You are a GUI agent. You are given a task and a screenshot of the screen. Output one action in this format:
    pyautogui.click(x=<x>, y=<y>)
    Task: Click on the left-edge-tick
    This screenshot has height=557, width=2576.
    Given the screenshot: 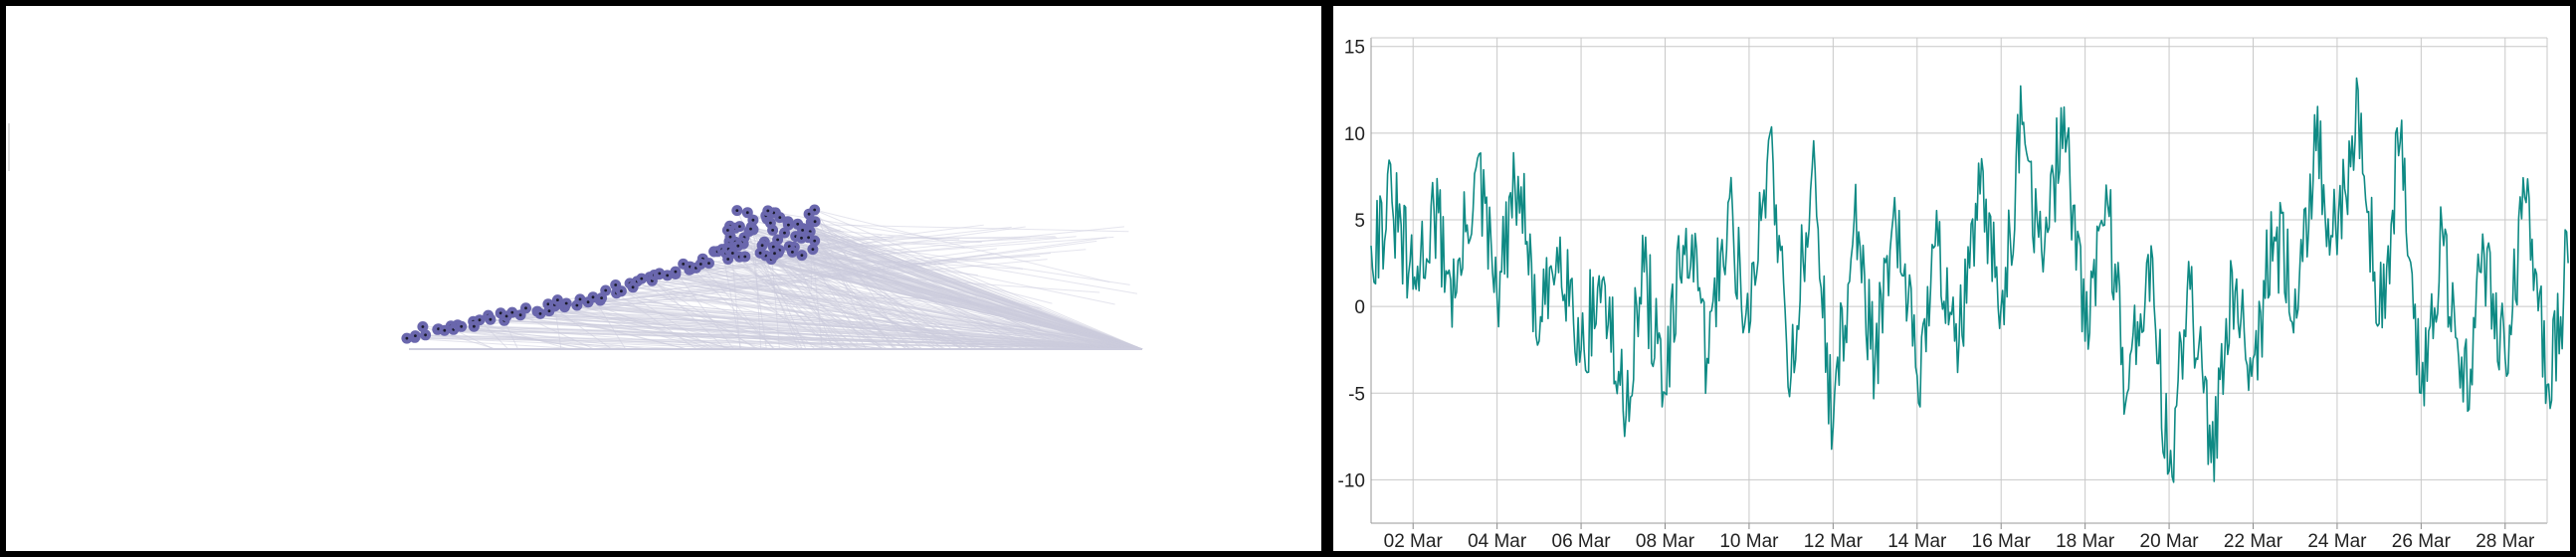 What is the action you would take?
    pyautogui.click(x=9, y=147)
    